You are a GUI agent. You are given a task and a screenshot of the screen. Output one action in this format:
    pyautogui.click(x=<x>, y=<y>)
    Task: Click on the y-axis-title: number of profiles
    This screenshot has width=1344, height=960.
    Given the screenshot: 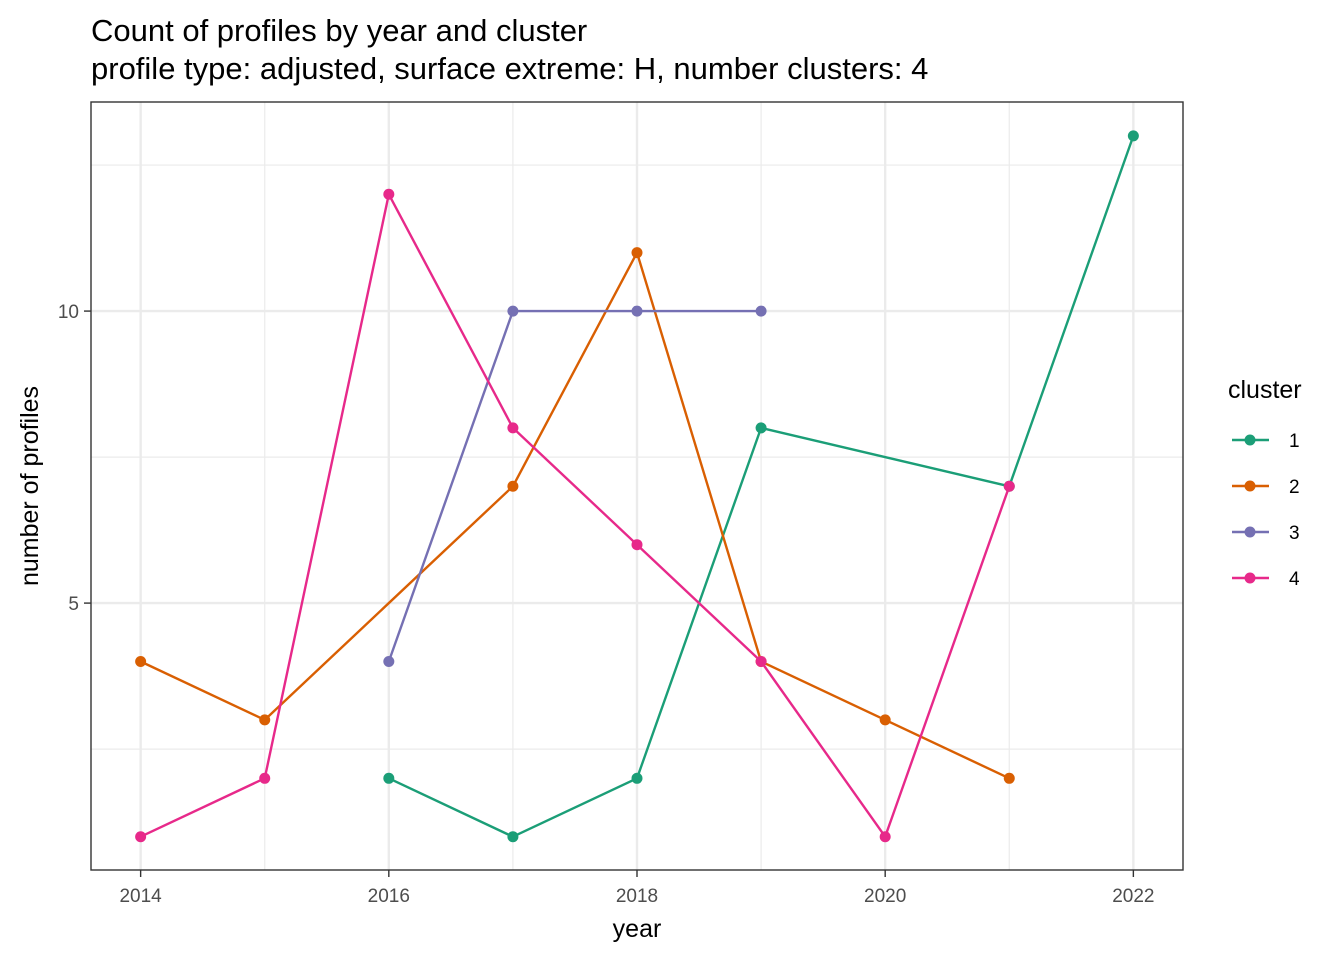 What is the action you would take?
    pyautogui.click(x=30, y=486)
    